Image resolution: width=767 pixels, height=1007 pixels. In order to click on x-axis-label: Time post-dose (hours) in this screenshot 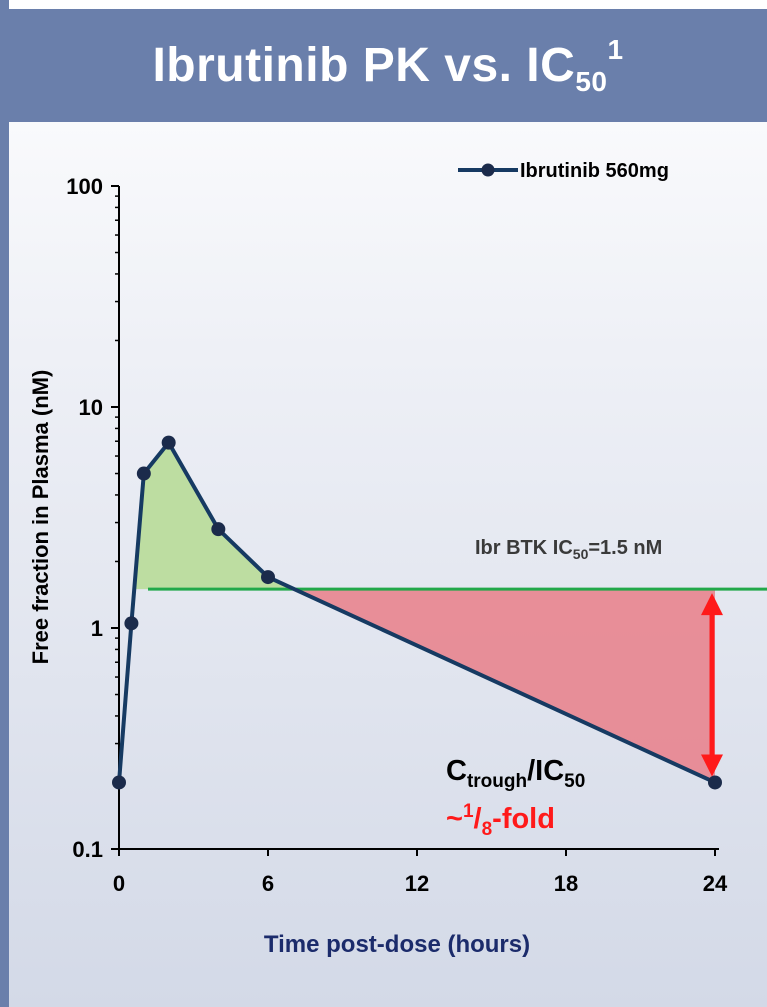, I will do `click(397, 944)`.